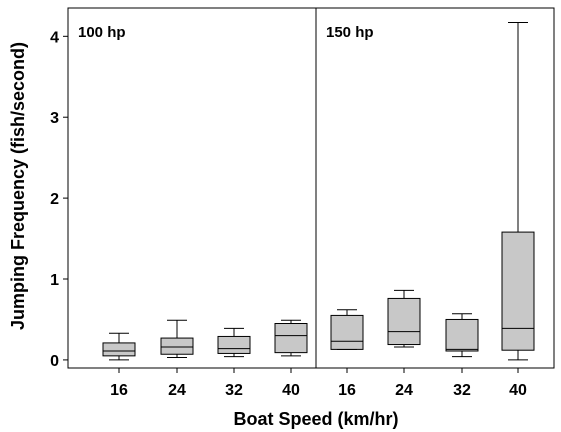 The height and width of the screenshot is (432, 561). Describe the element at coordinates (54, 361) in the screenshot. I see `y-tick-label: 0` at that location.